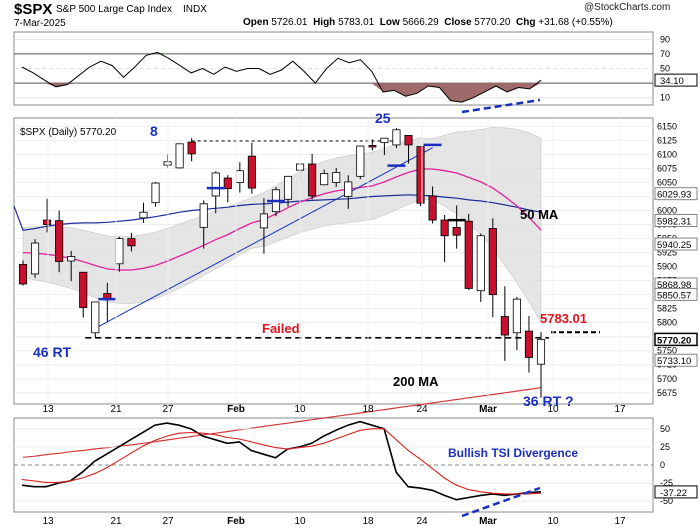 This screenshot has height=530, width=700. Describe the element at coordinates (52, 352) in the screenshot. I see `annotation-low-rt: 46 RT` at that location.